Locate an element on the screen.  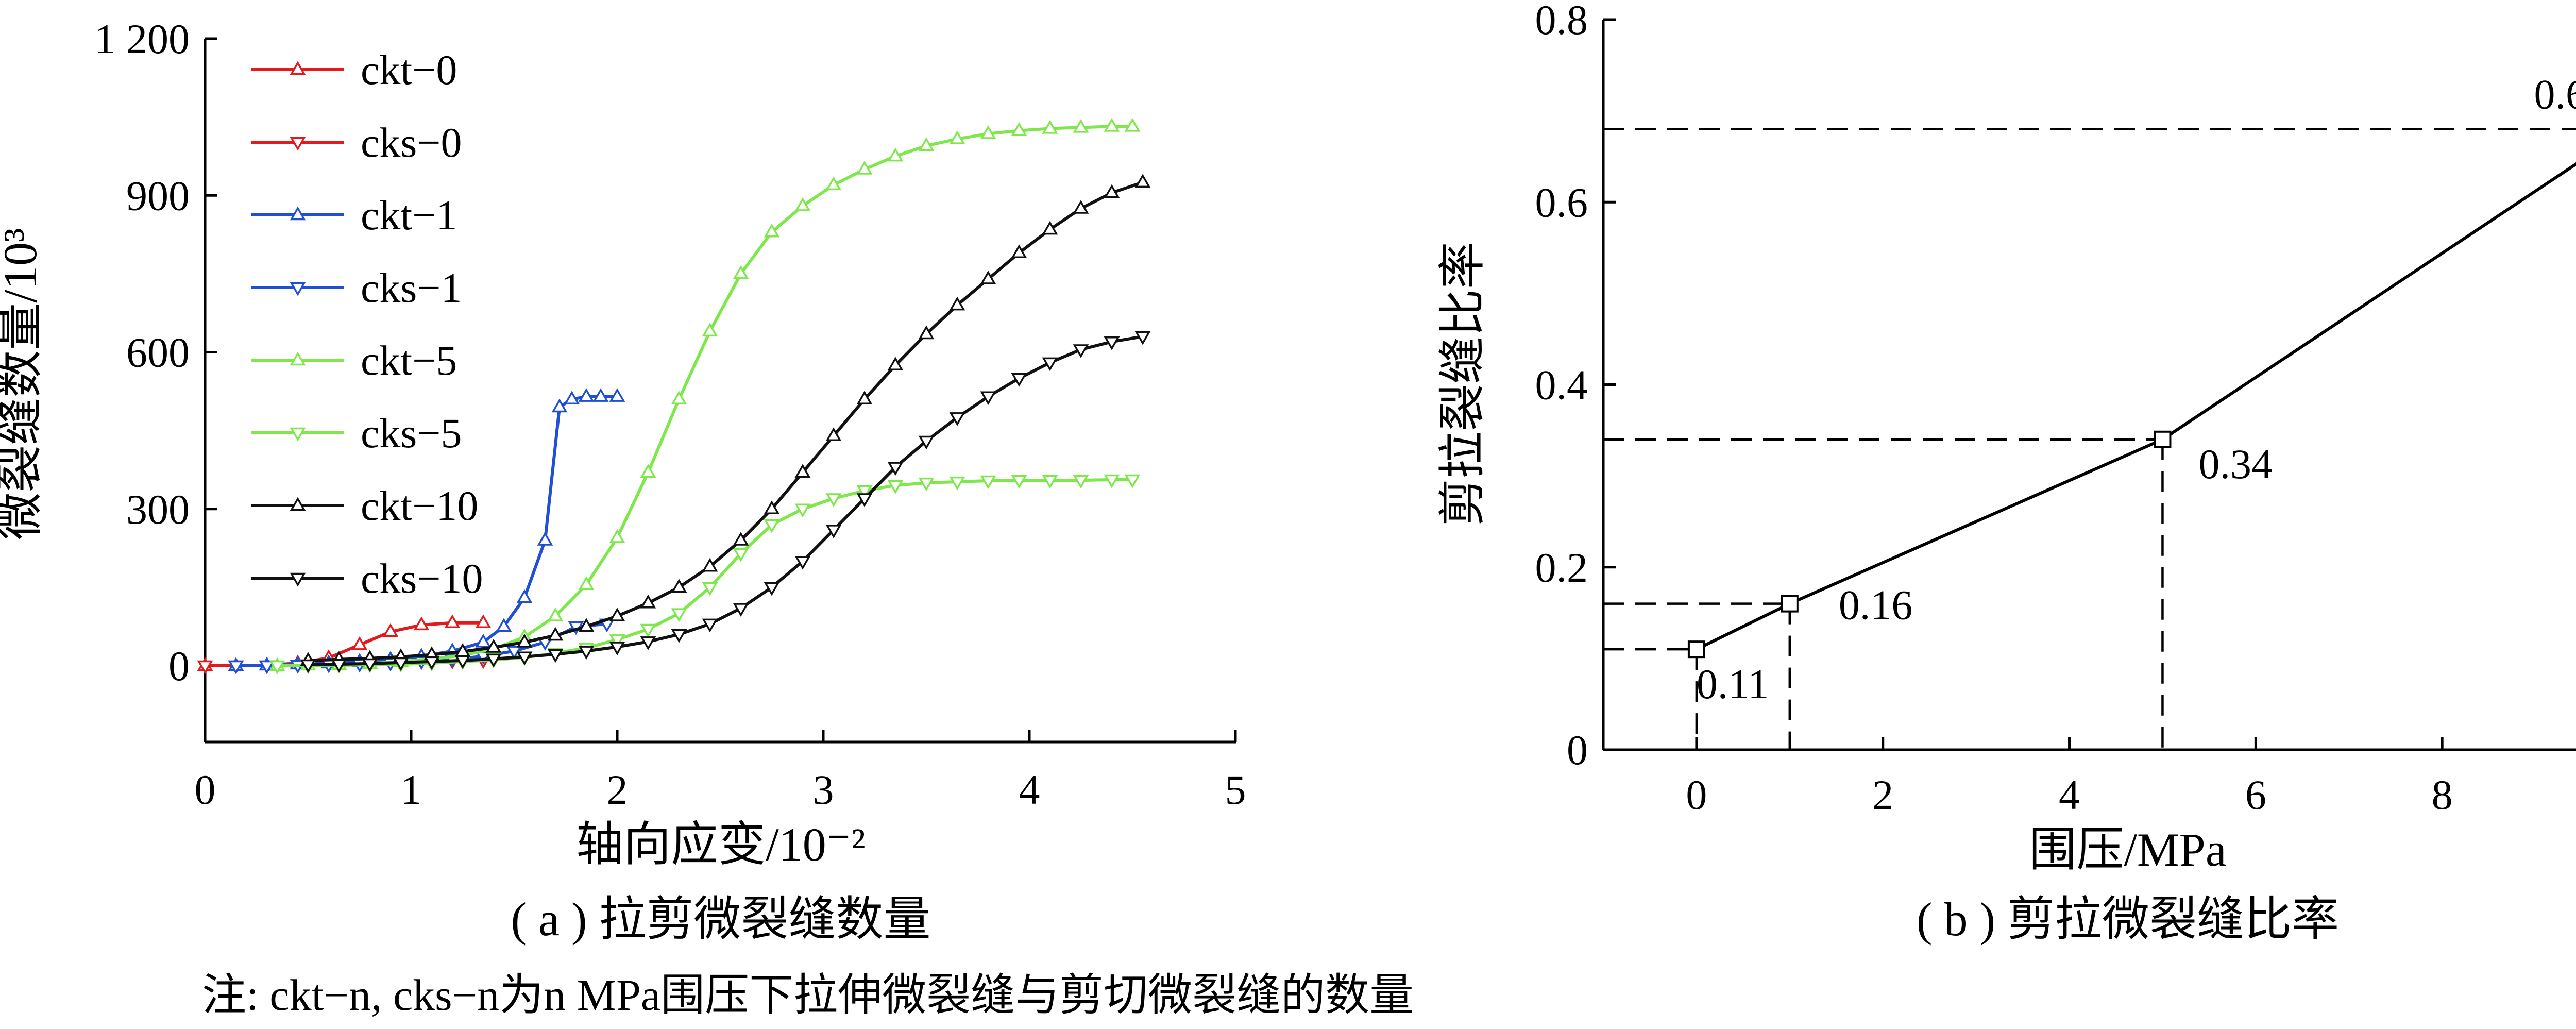
legend-label: ckt−0 is located at coordinates (409, 69).